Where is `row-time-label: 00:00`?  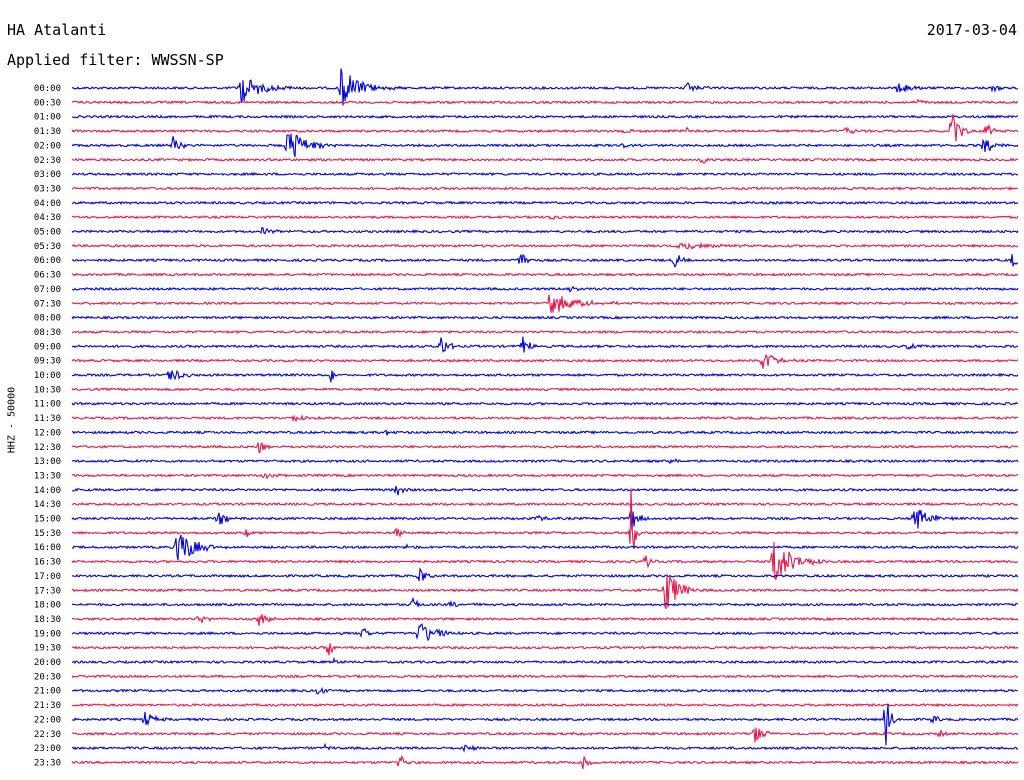
row-time-label: 00:00 is located at coordinates (47, 89).